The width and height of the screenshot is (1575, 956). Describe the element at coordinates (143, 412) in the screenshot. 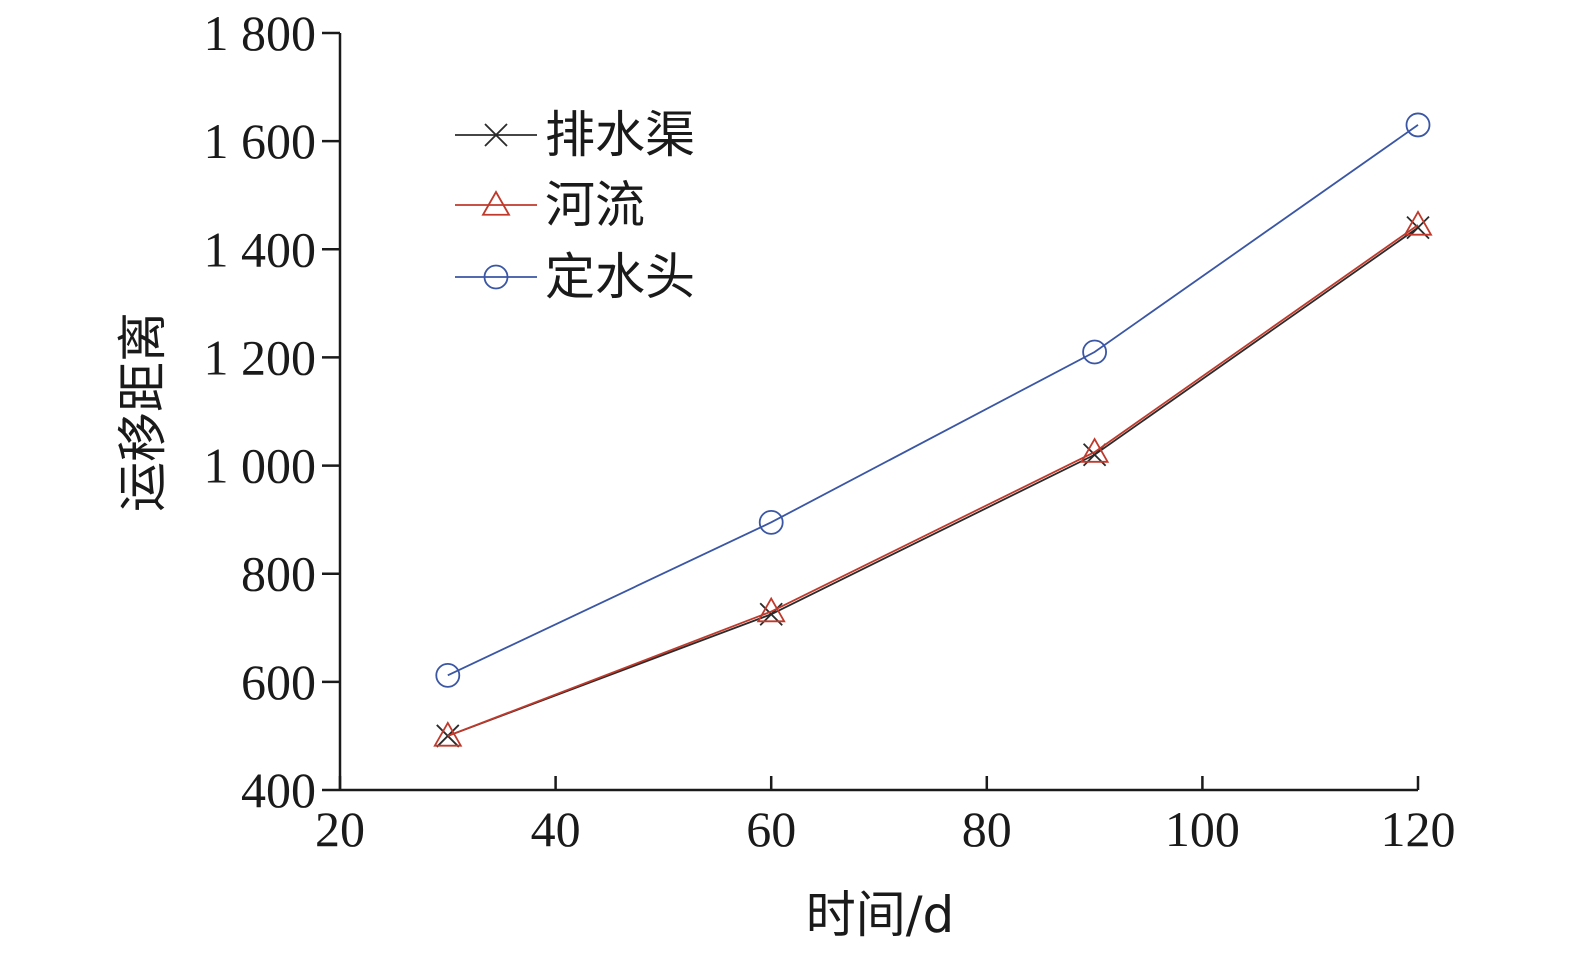

I see `y-axis-title: 运移距离` at that location.